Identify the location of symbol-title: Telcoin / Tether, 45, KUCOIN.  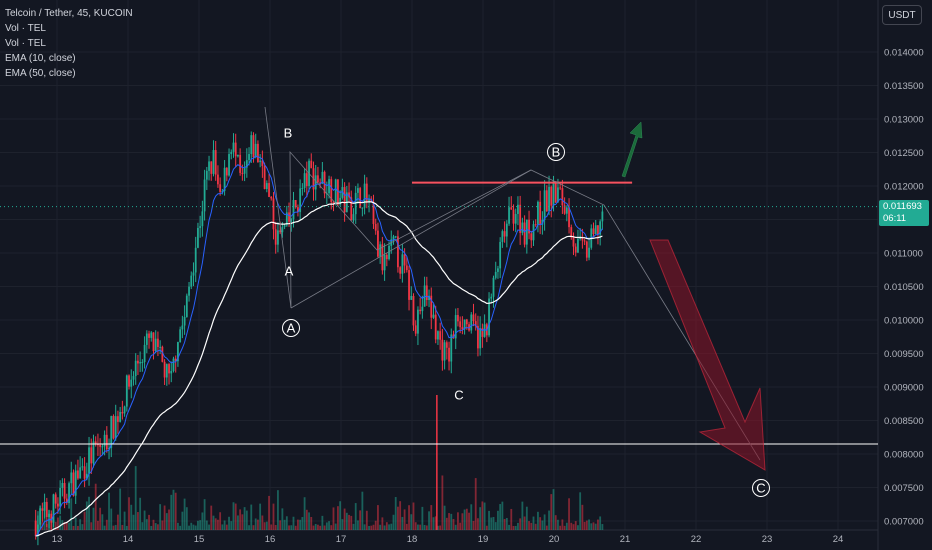
(69, 13).